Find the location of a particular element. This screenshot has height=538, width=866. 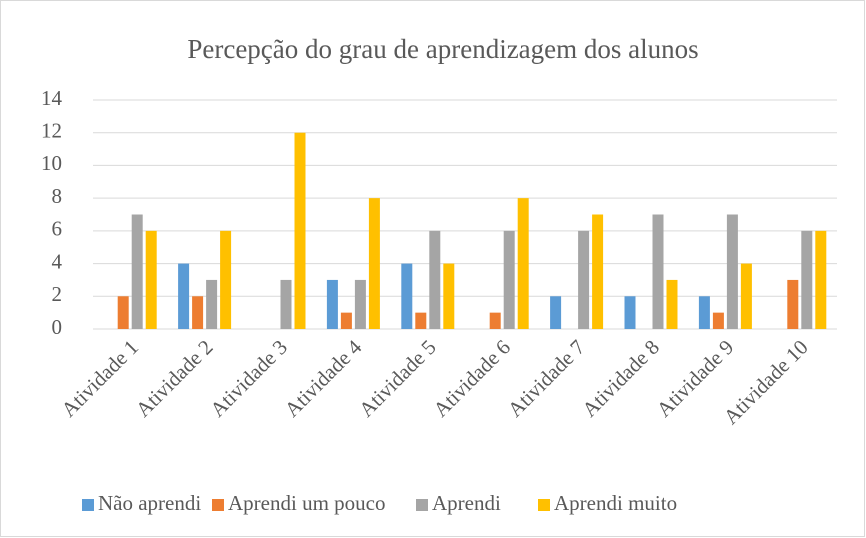

legend-label: Não aprendi is located at coordinates (149, 503).